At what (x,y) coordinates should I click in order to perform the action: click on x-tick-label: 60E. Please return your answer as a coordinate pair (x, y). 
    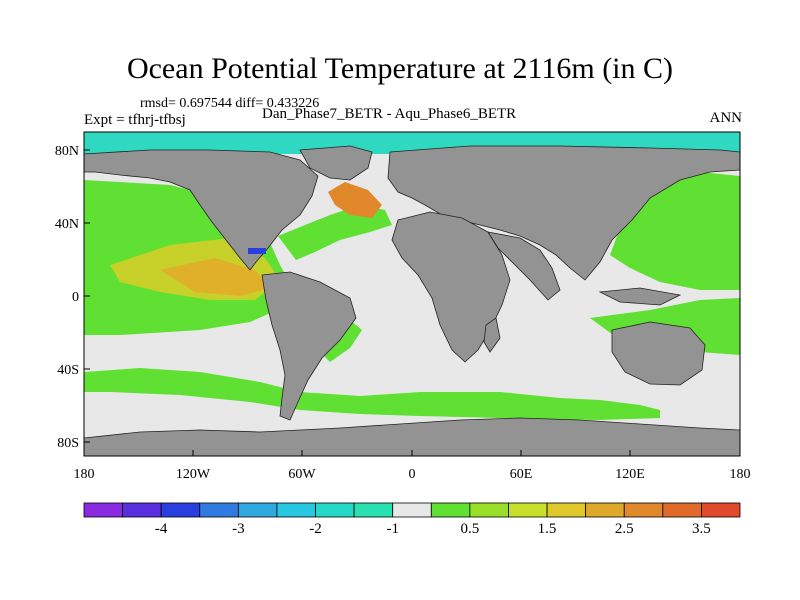
    Looking at the image, I should click on (521, 474).